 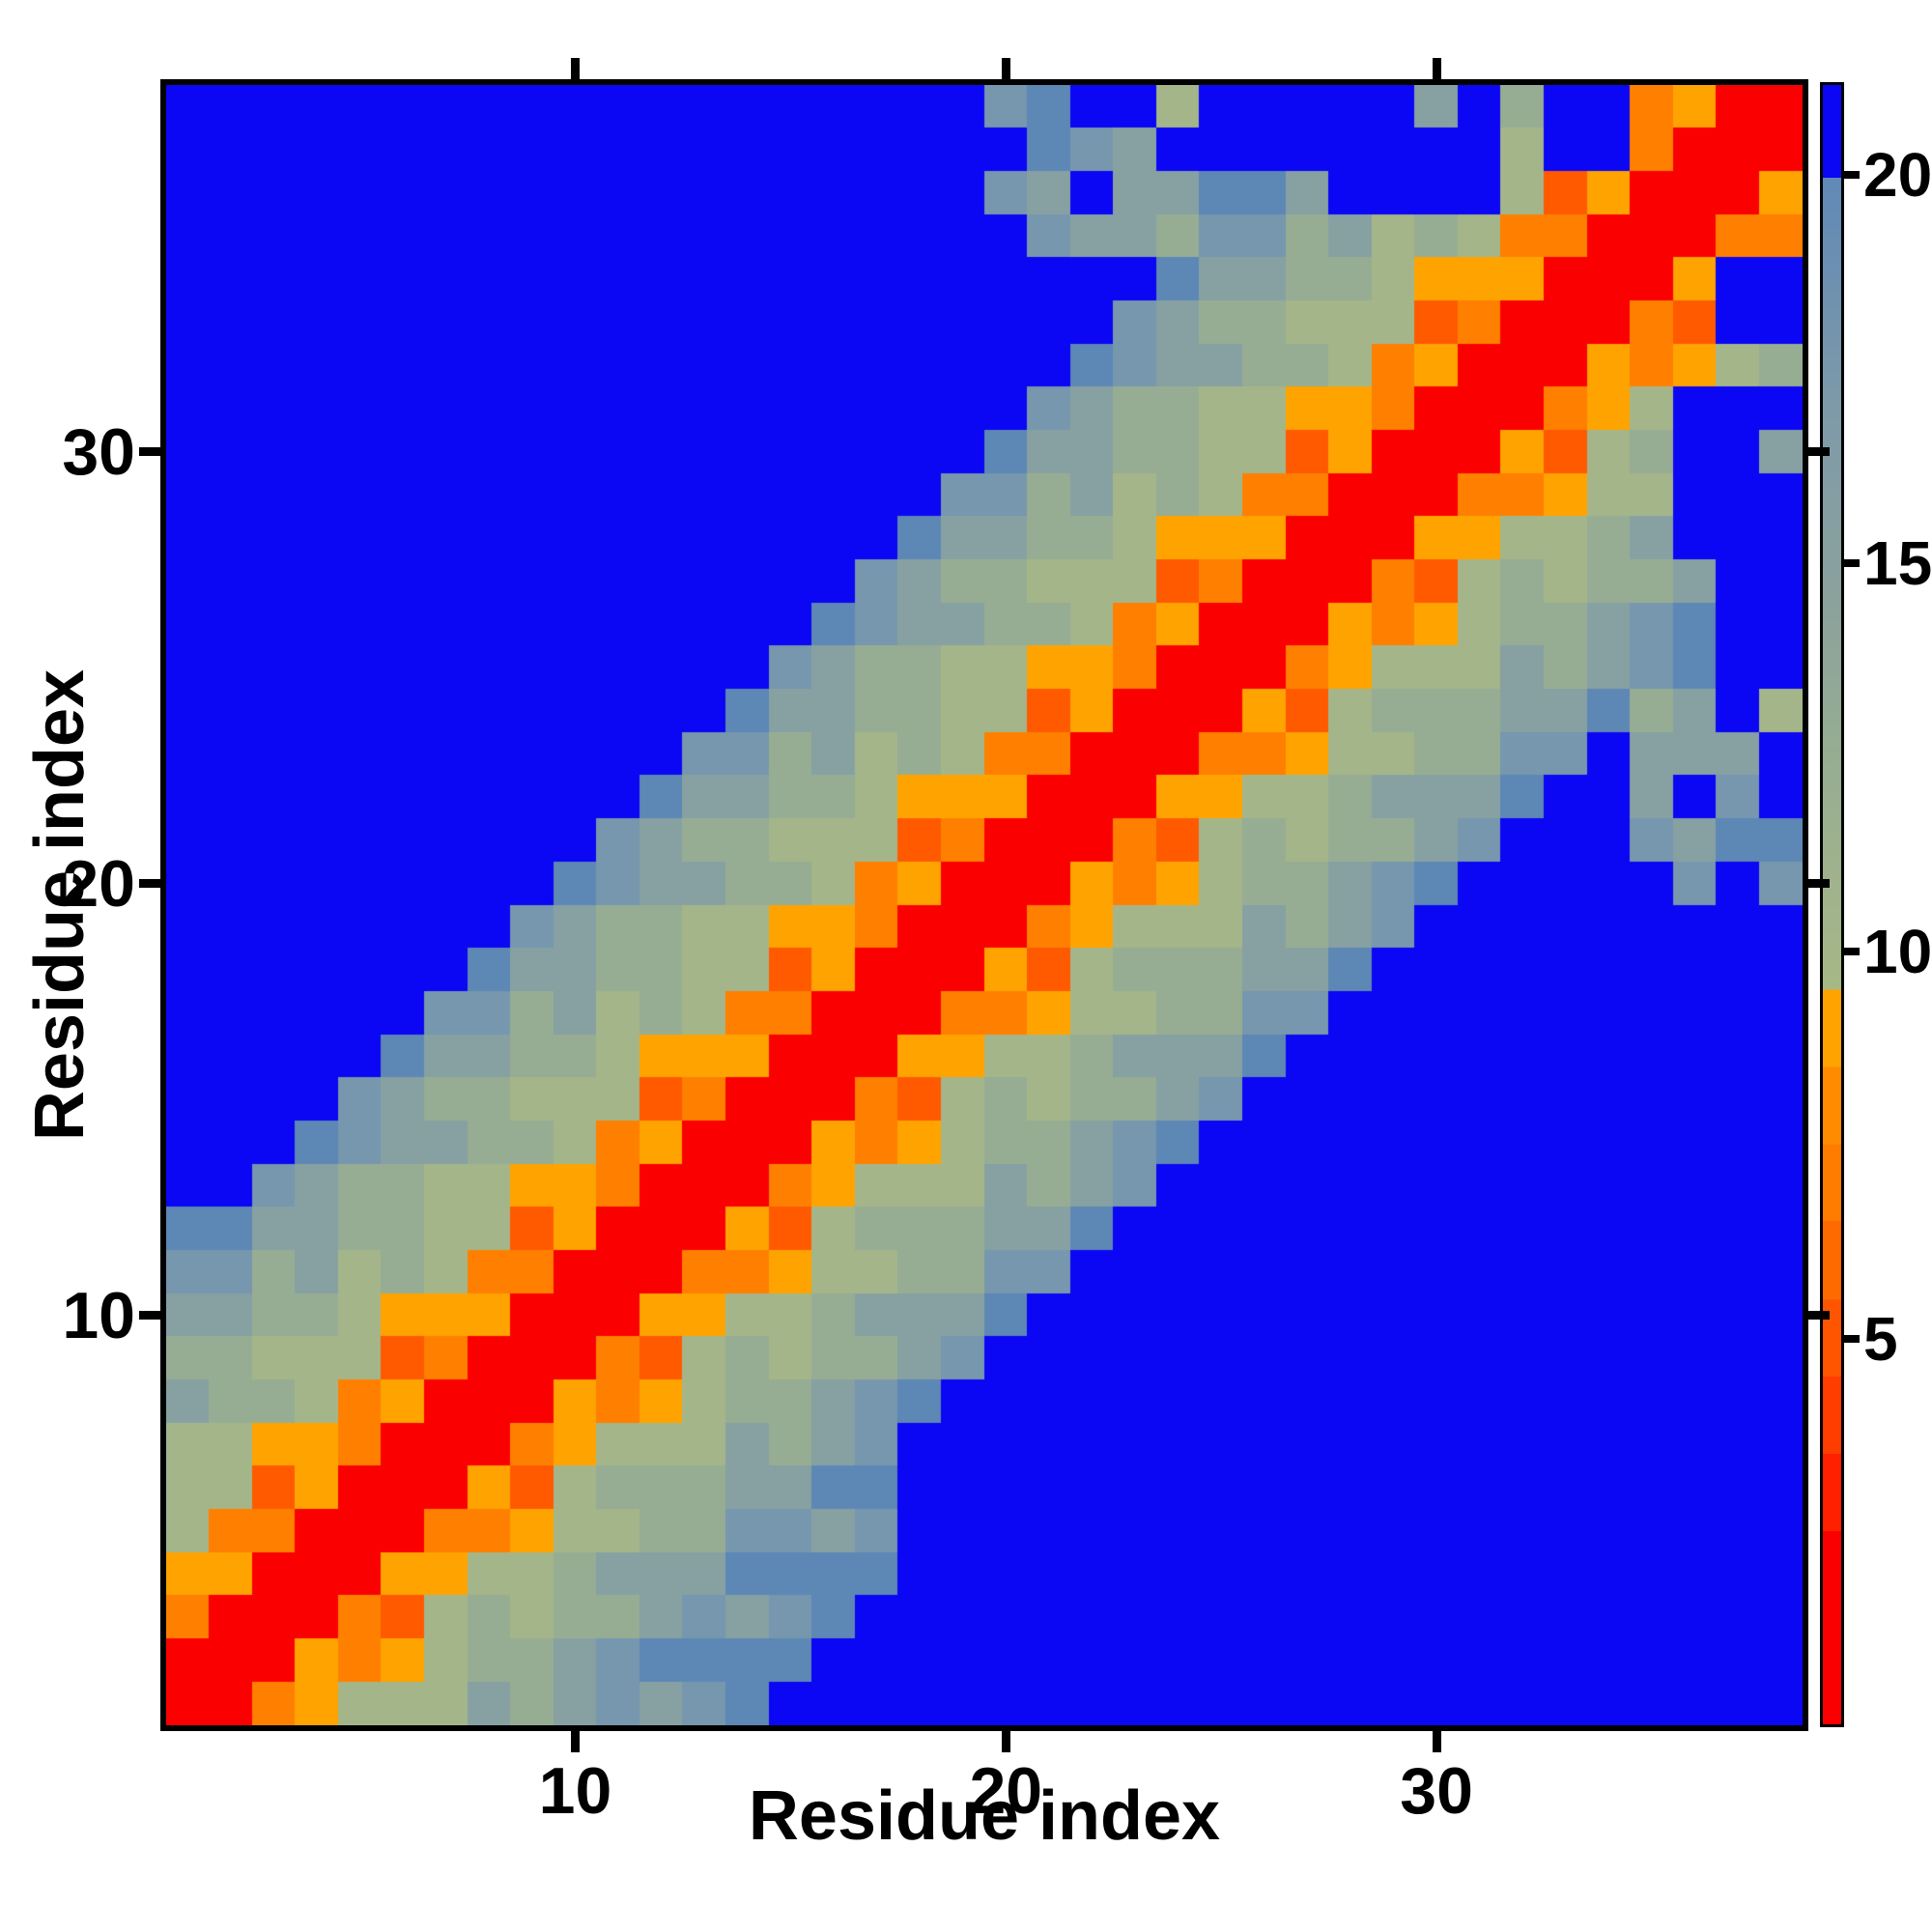 What do you see at coordinates (1436, 1791) in the screenshot?
I see `x-tick-label-30: 30` at bounding box center [1436, 1791].